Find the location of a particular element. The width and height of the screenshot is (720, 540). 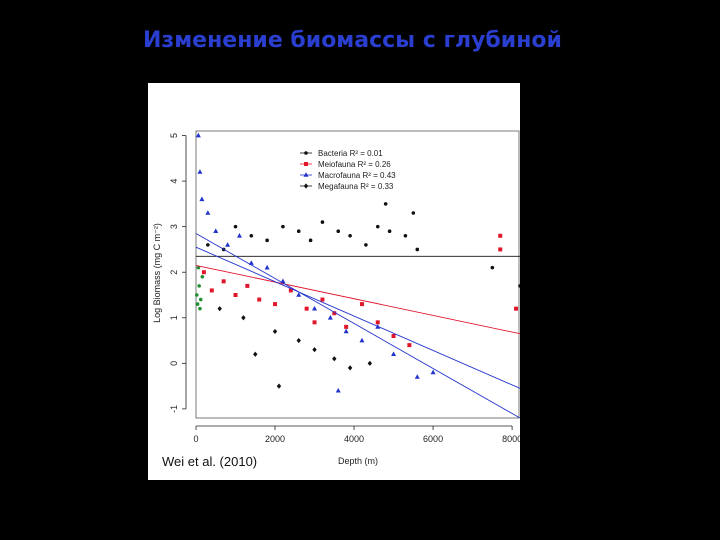

y-tick-label: 4 is located at coordinates (174, 181).